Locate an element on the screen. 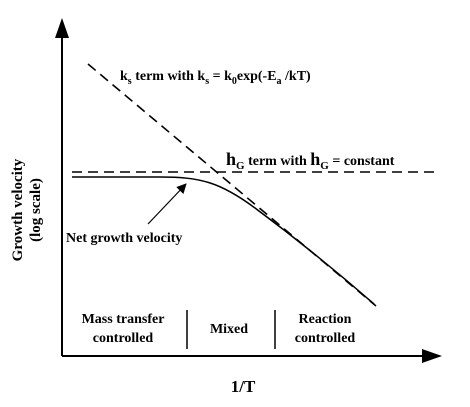 This screenshot has width=470, height=407. x-axis-arrowhead is located at coordinates (432, 356).